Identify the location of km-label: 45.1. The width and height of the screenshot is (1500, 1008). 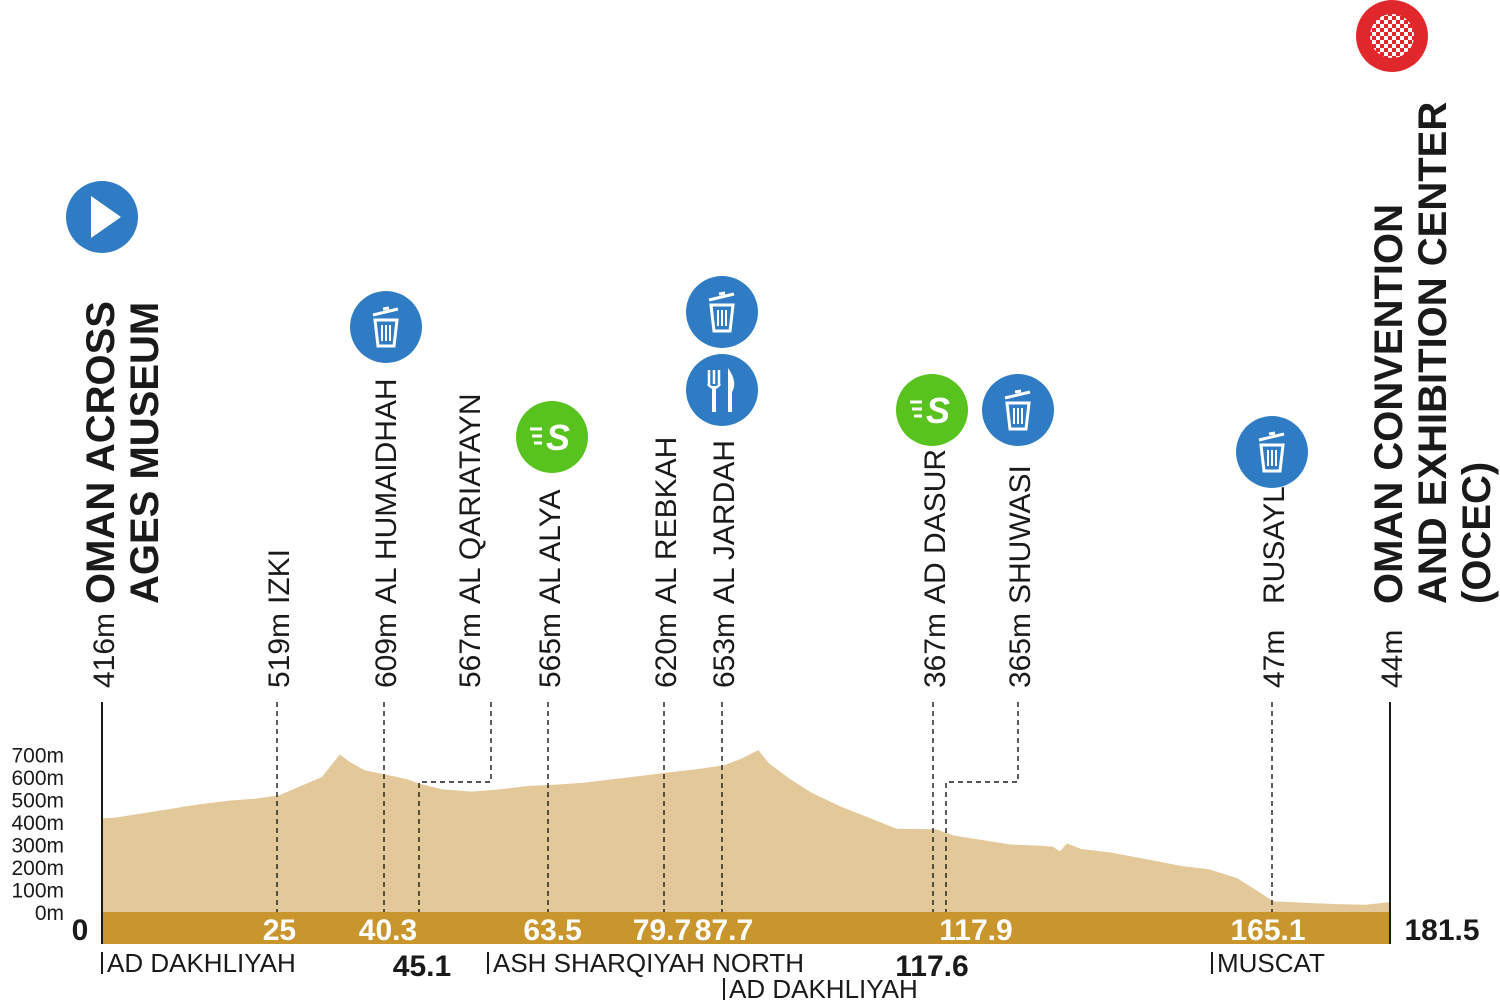
(422, 966).